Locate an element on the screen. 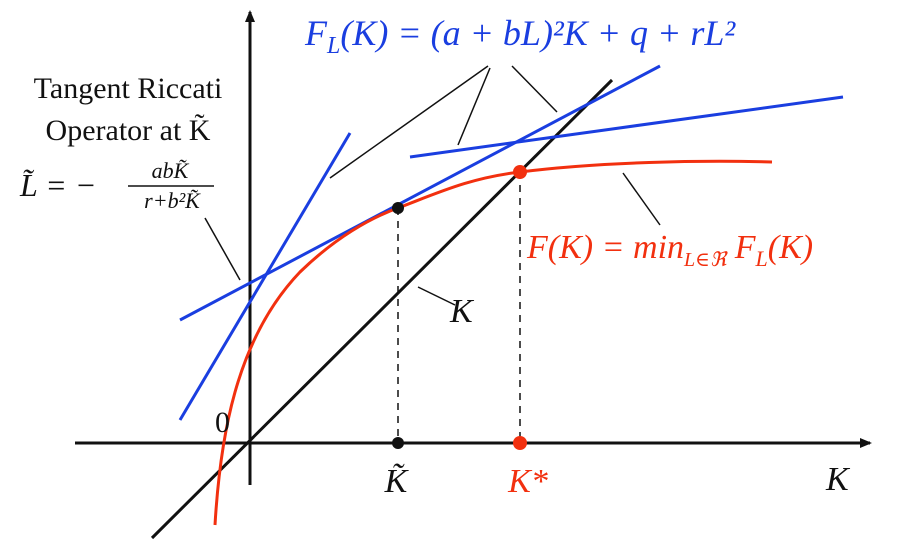 This screenshot has height=541, width=917. k-tilde-point is located at coordinates (398, 443).